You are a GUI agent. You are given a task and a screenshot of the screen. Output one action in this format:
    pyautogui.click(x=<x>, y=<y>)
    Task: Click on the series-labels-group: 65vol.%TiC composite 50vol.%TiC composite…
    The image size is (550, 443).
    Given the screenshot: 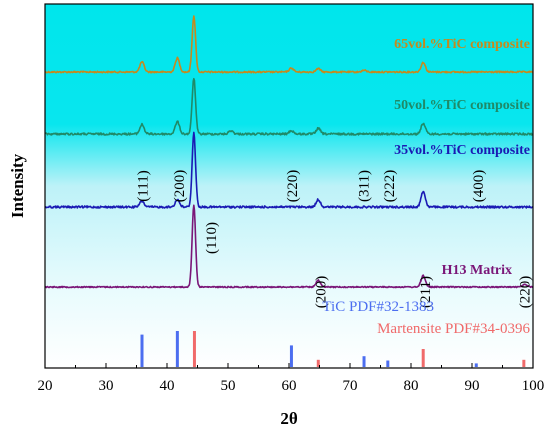 What is the action you would take?
    pyautogui.click(x=462, y=157)
    